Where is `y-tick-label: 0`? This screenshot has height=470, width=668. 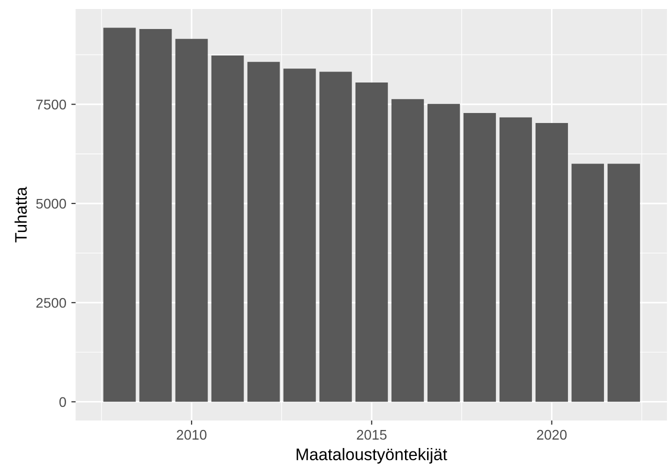 y-tick-label: 0 is located at coordinates (62, 402).